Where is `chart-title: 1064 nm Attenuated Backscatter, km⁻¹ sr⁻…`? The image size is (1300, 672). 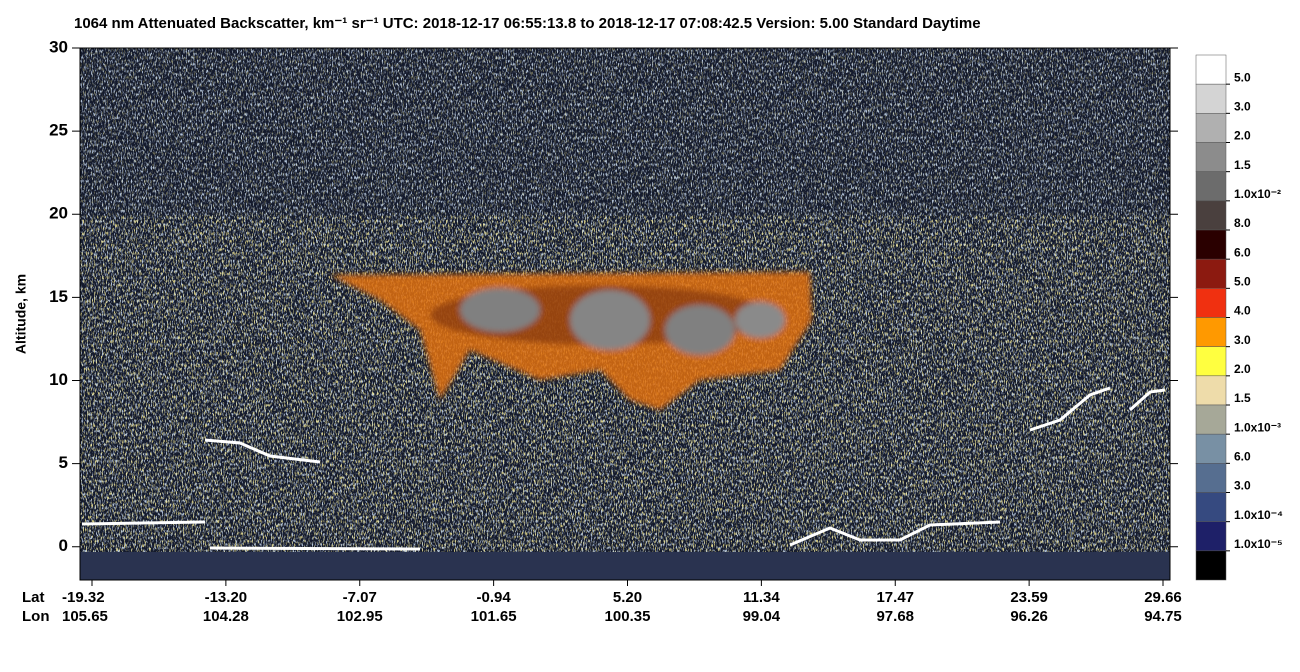 chart-title: 1064 nm Attenuated Backscatter, km⁻¹ sr⁻… is located at coordinates (527, 23).